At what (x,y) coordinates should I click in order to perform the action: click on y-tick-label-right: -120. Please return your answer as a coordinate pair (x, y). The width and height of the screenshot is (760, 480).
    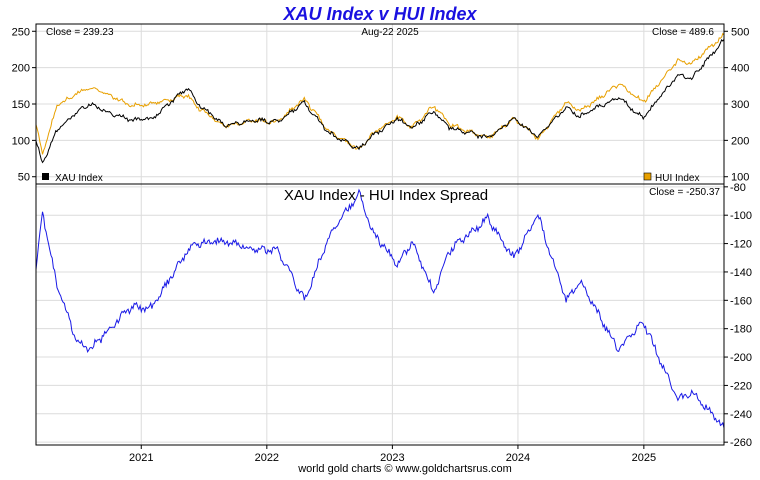
    Looking at the image, I should click on (741, 245).